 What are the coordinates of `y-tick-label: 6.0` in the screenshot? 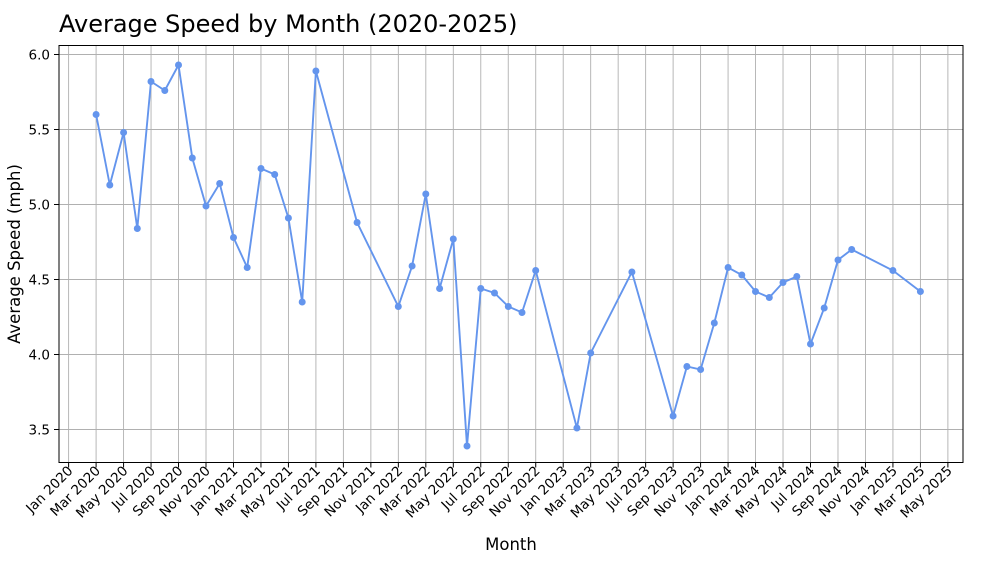 It's located at (39, 56).